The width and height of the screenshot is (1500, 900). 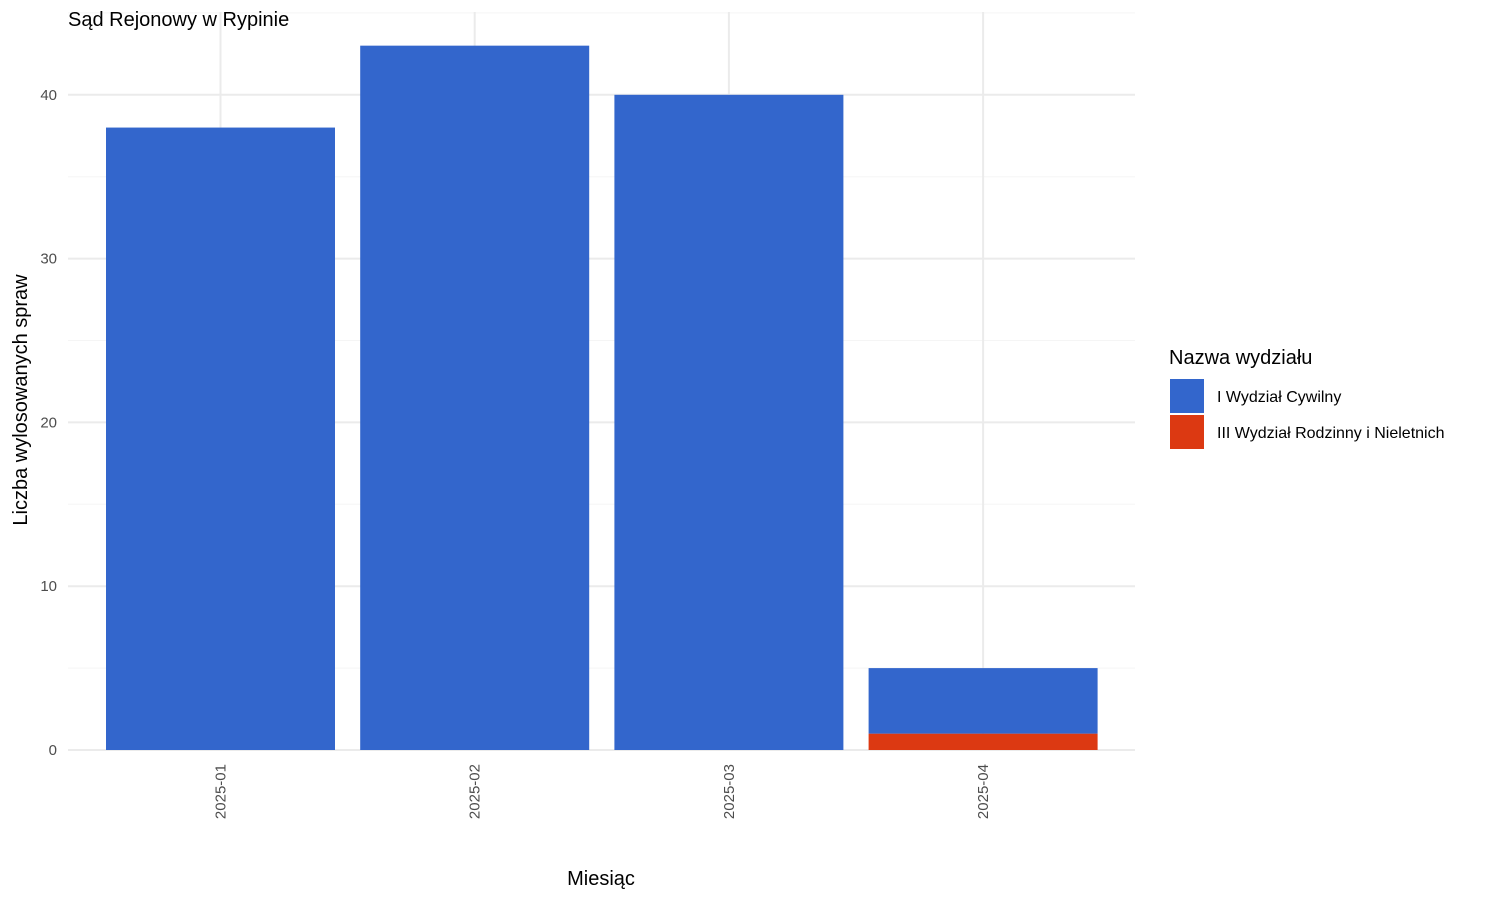 What do you see at coordinates (729, 791) in the screenshot?
I see `x-tick-label: 2025-03` at bounding box center [729, 791].